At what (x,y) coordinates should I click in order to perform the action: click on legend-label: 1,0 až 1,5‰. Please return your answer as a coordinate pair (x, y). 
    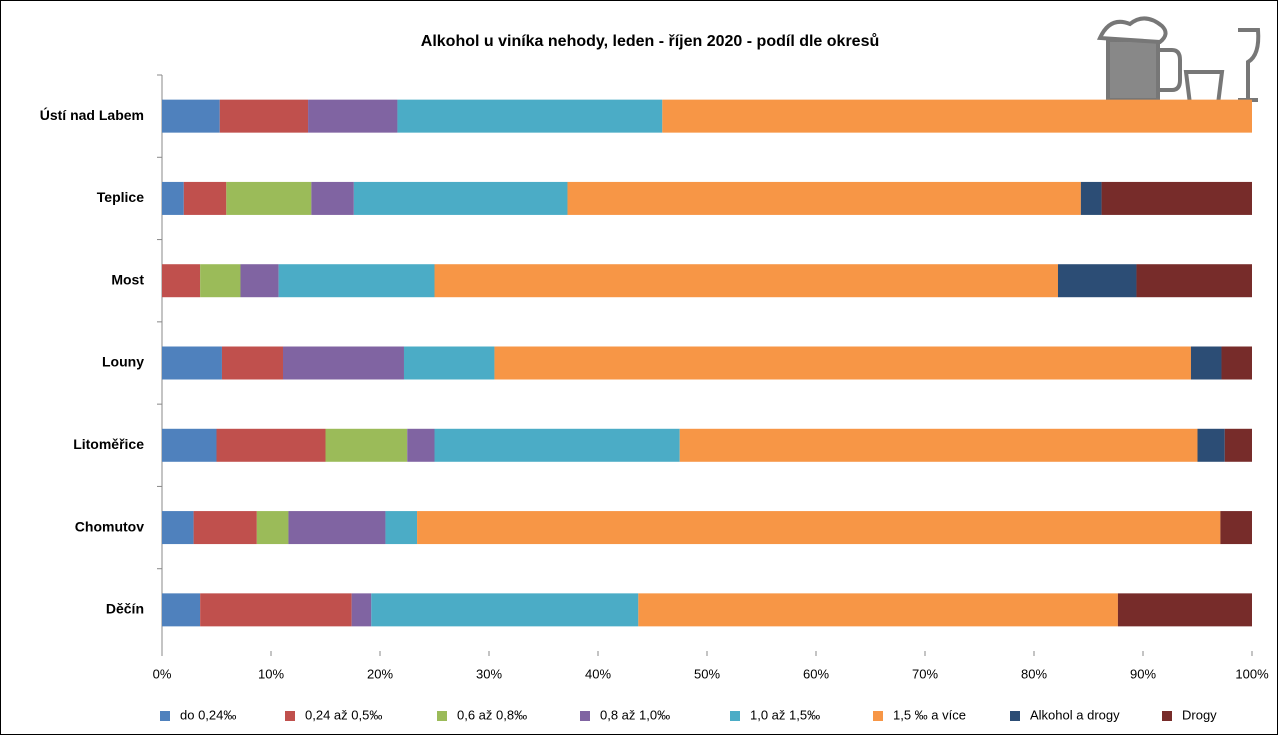
    Looking at the image, I should click on (785, 714).